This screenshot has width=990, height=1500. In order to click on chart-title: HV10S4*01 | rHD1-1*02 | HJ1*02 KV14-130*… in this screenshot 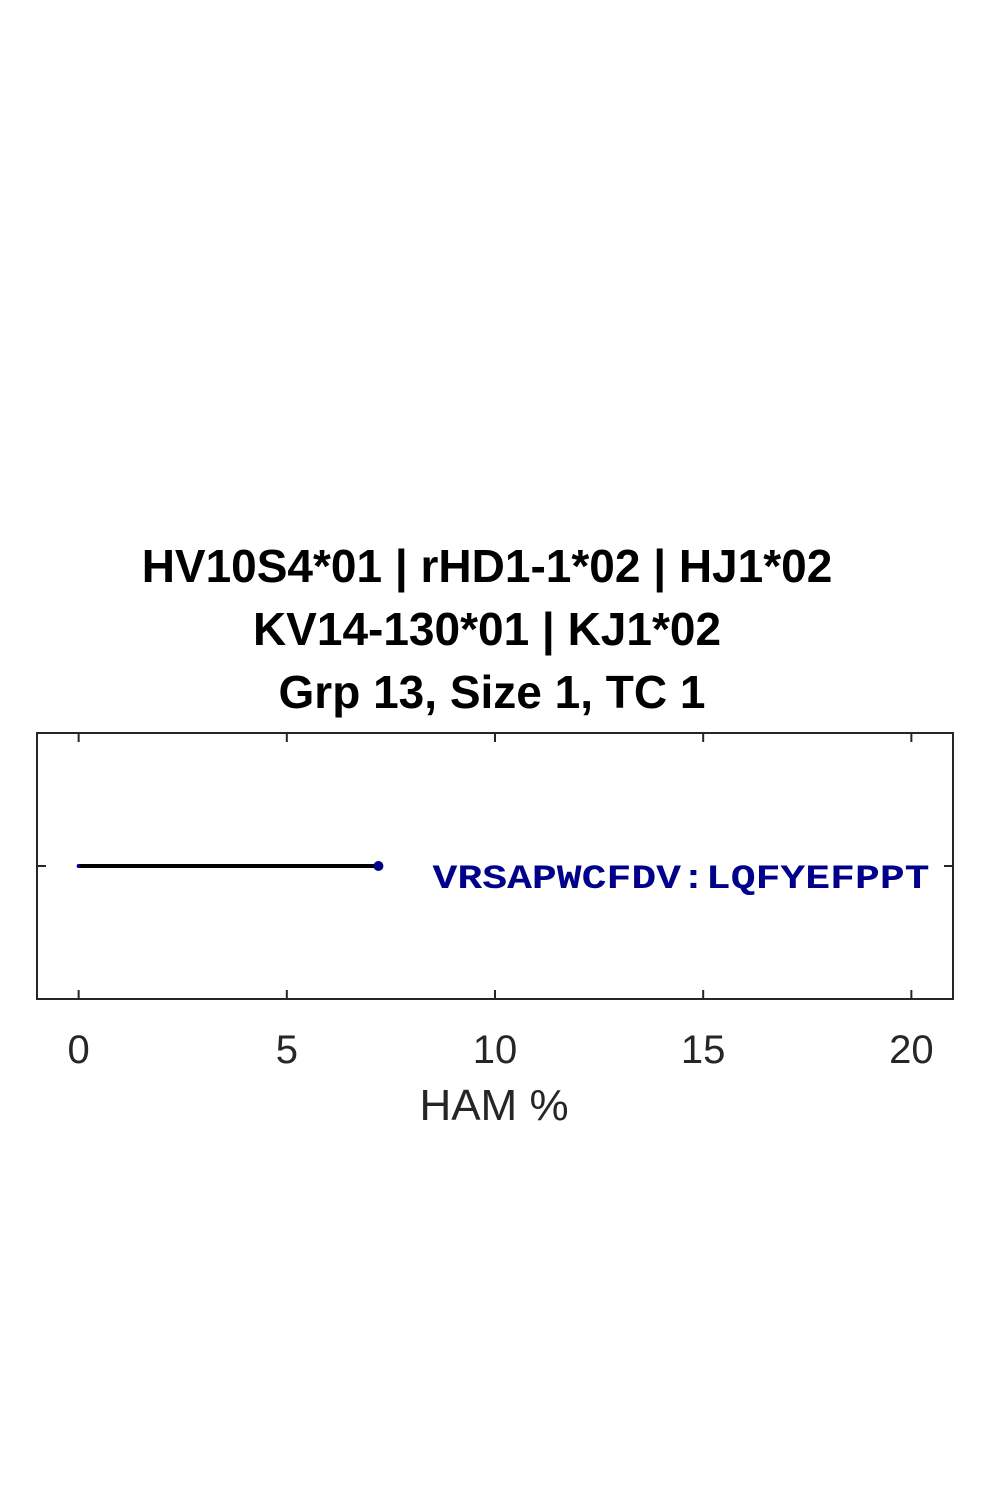, I will do `click(487, 629)`.